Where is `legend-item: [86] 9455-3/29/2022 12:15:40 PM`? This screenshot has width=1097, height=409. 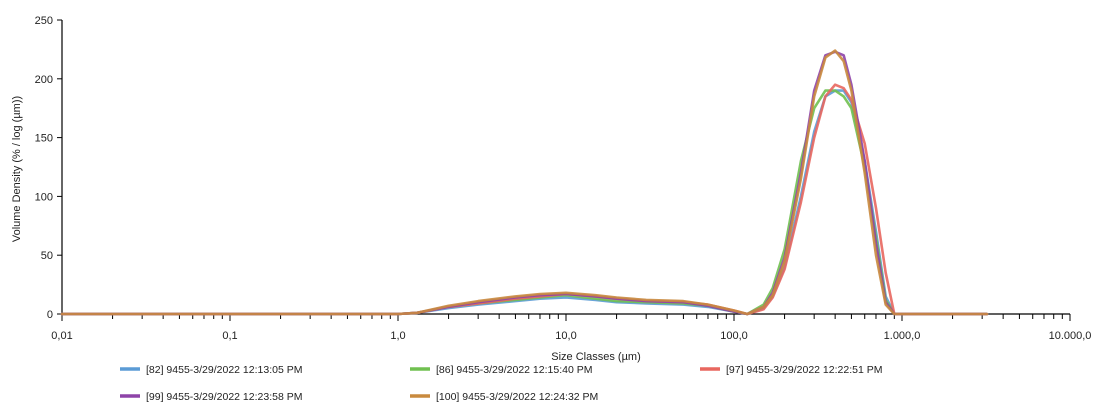
legend-item: [86] 9455-3/29/2022 12:15:40 PM is located at coordinates (501, 370).